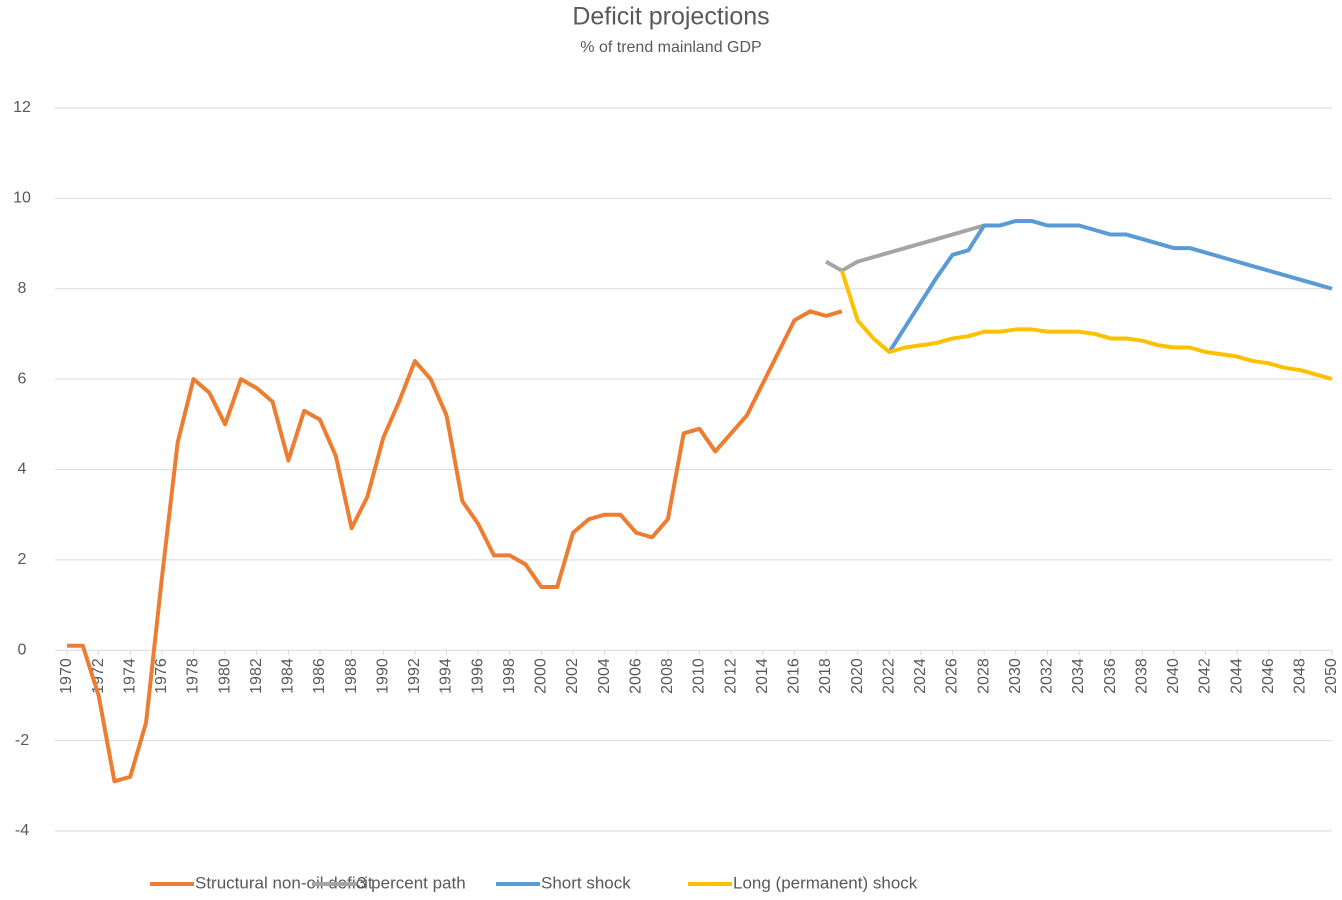 Image resolution: width=1342 pixels, height=900 pixels. I want to click on x-tick-label: 1986, so click(319, 676).